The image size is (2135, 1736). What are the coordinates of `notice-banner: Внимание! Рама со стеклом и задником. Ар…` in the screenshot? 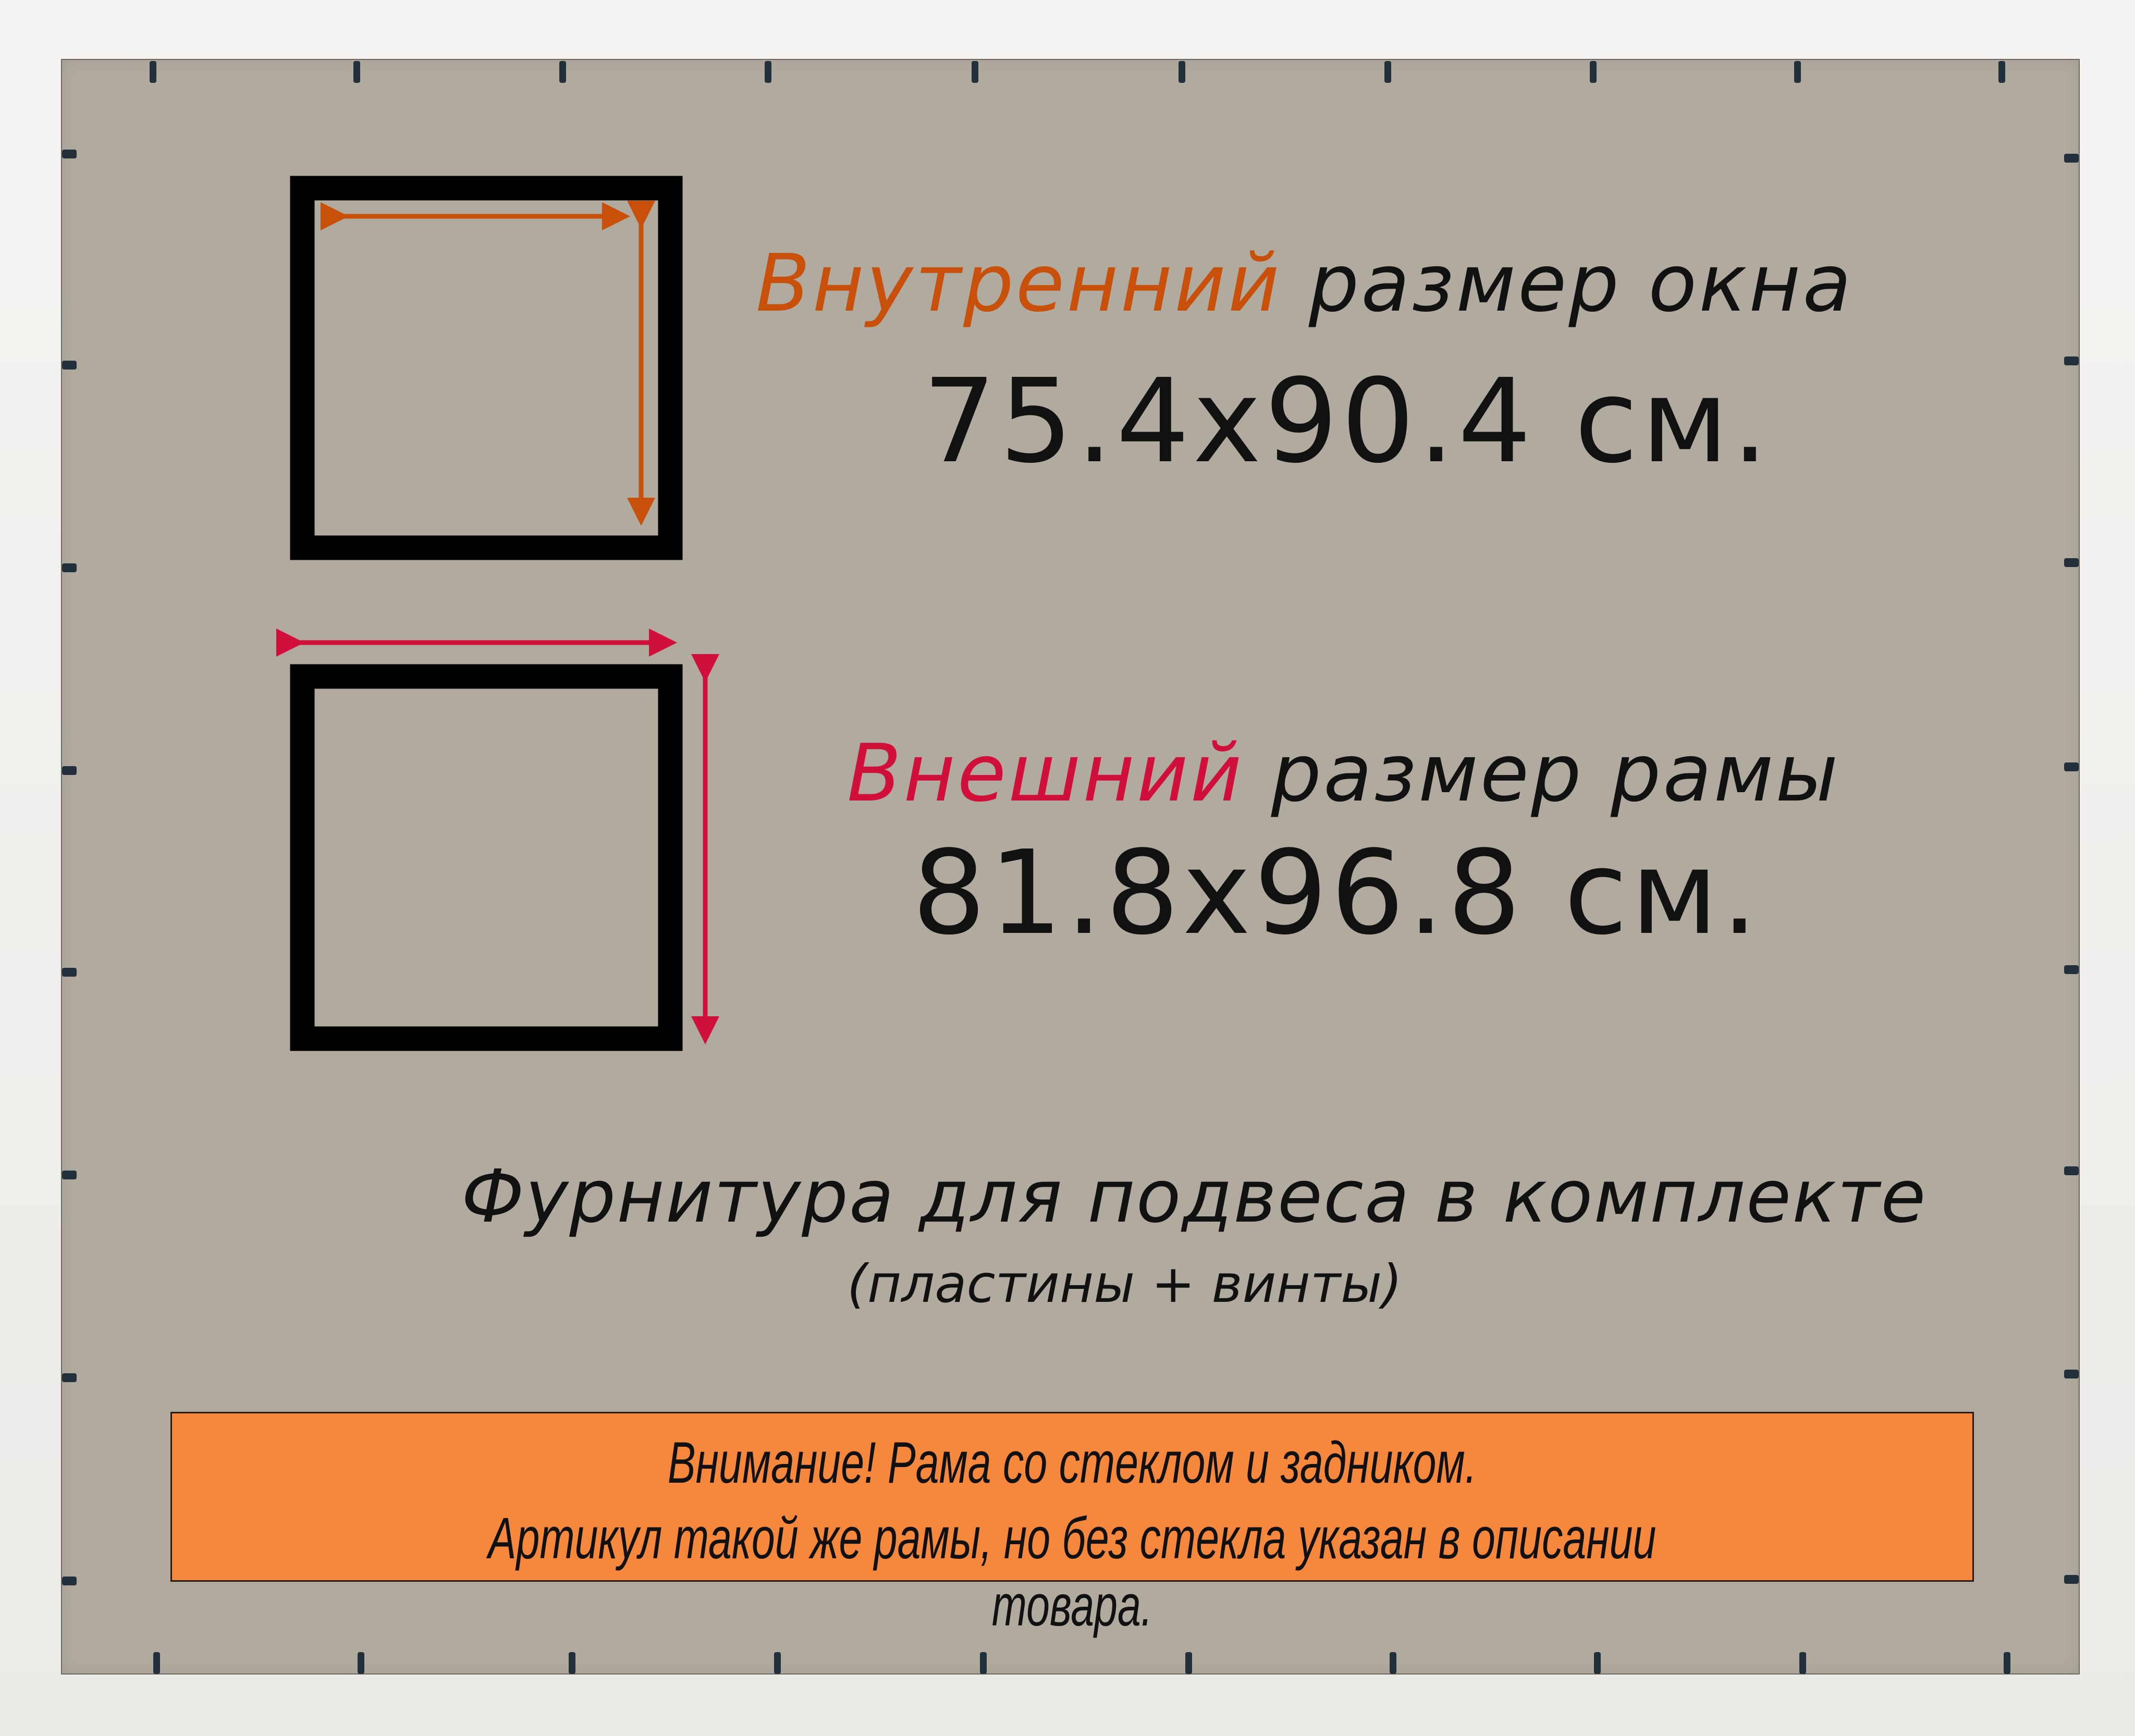 It's located at (1072, 1525).